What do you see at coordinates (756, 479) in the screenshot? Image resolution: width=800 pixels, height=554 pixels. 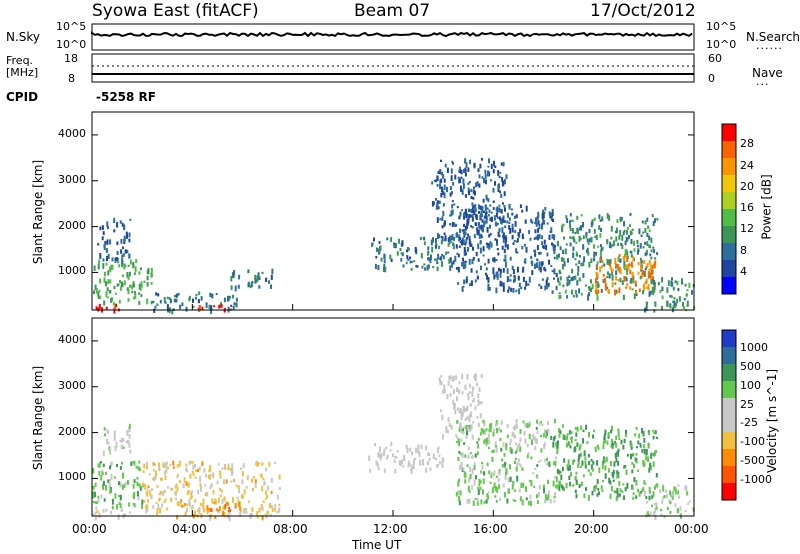 I see `colorbar-tick-label: -1000` at bounding box center [756, 479].